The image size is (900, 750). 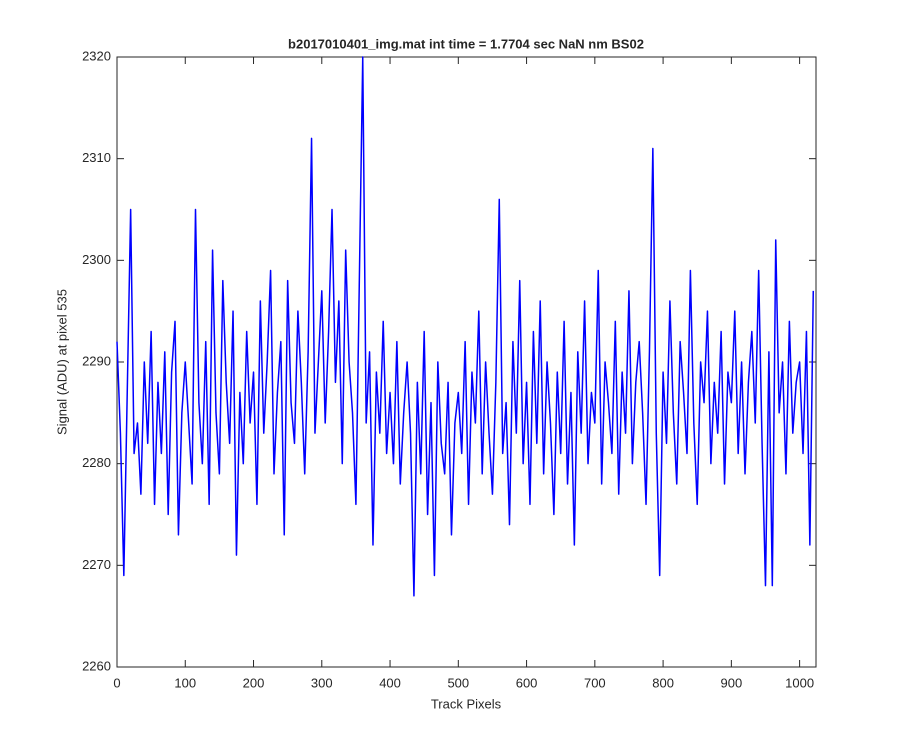 What do you see at coordinates (96, 360) in the screenshot?
I see `y-tick-label: 2290` at bounding box center [96, 360].